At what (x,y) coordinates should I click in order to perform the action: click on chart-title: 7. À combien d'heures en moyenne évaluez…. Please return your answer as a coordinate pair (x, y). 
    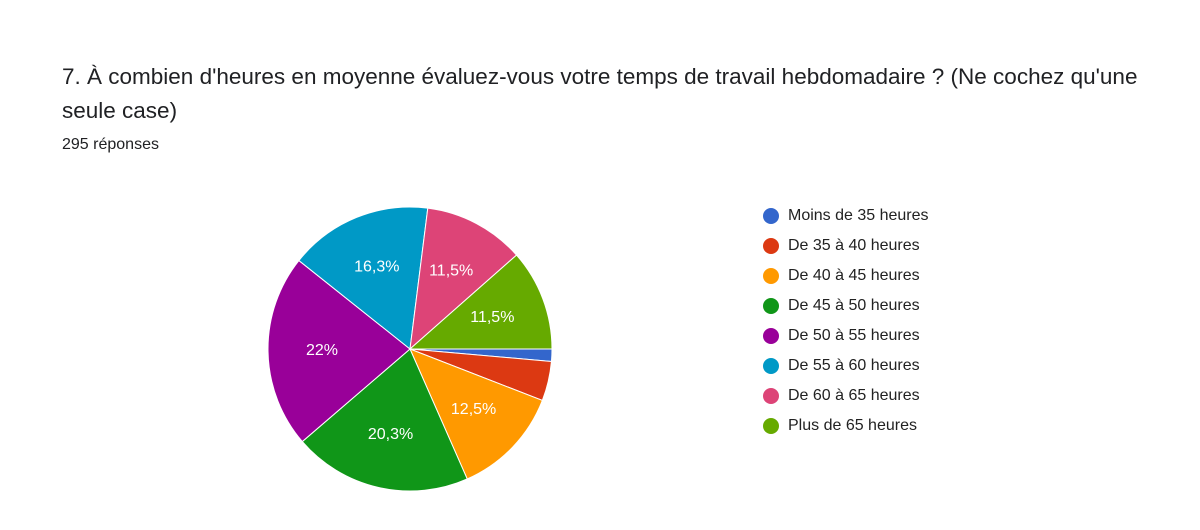
    Looking at the image, I should click on (600, 93).